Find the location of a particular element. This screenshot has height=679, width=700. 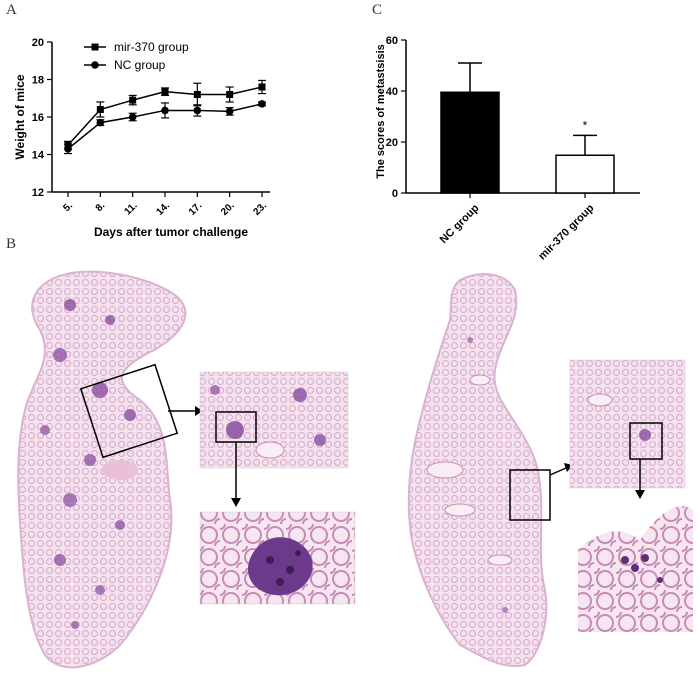

y-tick-label: 12 is located at coordinates (38, 193).